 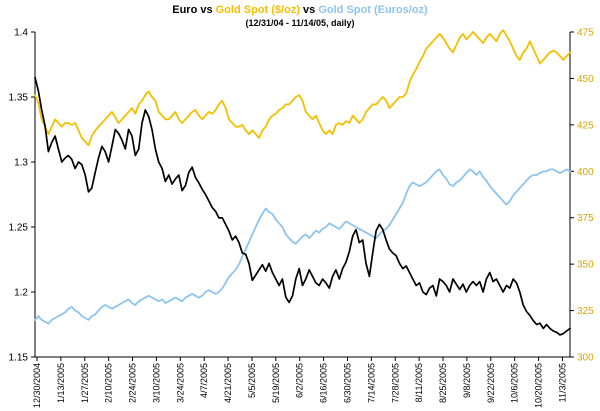 What do you see at coordinates (539, 385) in the screenshot?
I see `x-tick-label: 10/20/2005` at bounding box center [539, 385].